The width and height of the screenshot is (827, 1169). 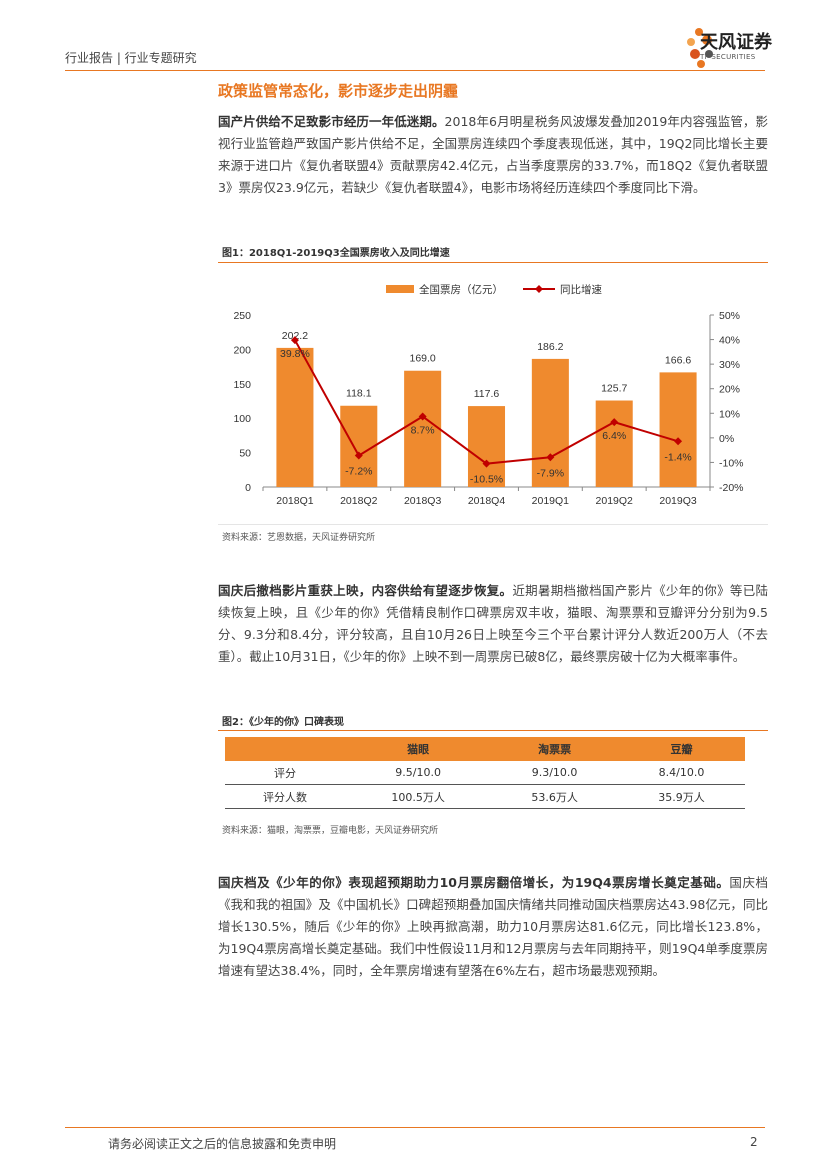 What do you see at coordinates (614, 436) in the screenshot?
I see `growth-value-label: 6.4%` at bounding box center [614, 436].